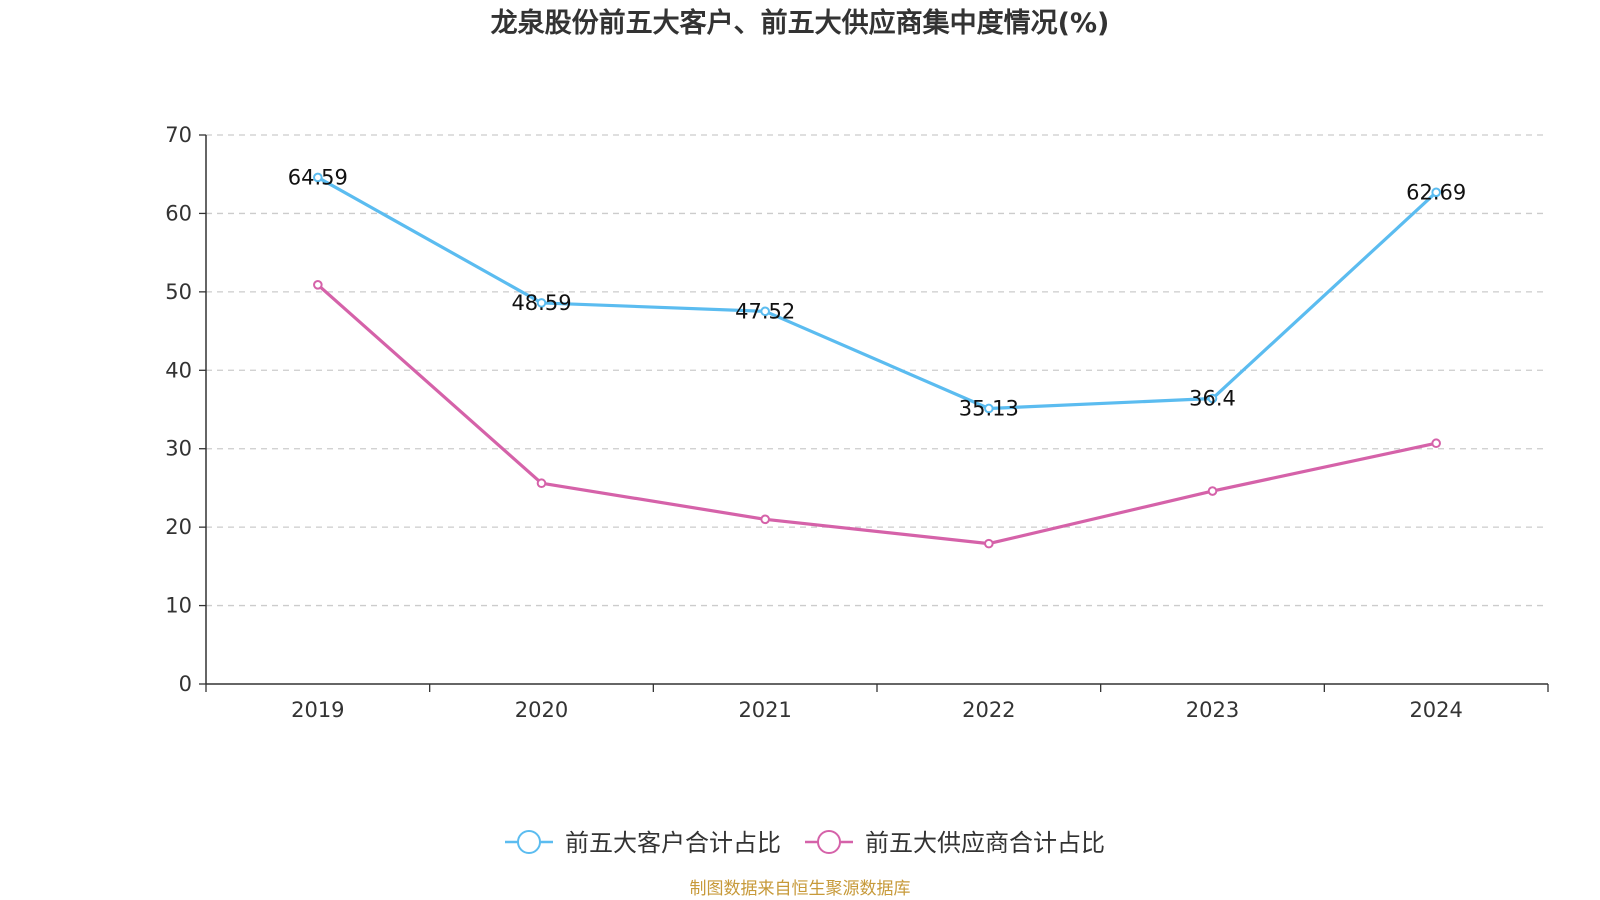 This screenshot has width=1600, height=900. What do you see at coordinates (988, 710) in the screenshot?
I see `x-tick-label: 2022` at bounding box center [988, 710].